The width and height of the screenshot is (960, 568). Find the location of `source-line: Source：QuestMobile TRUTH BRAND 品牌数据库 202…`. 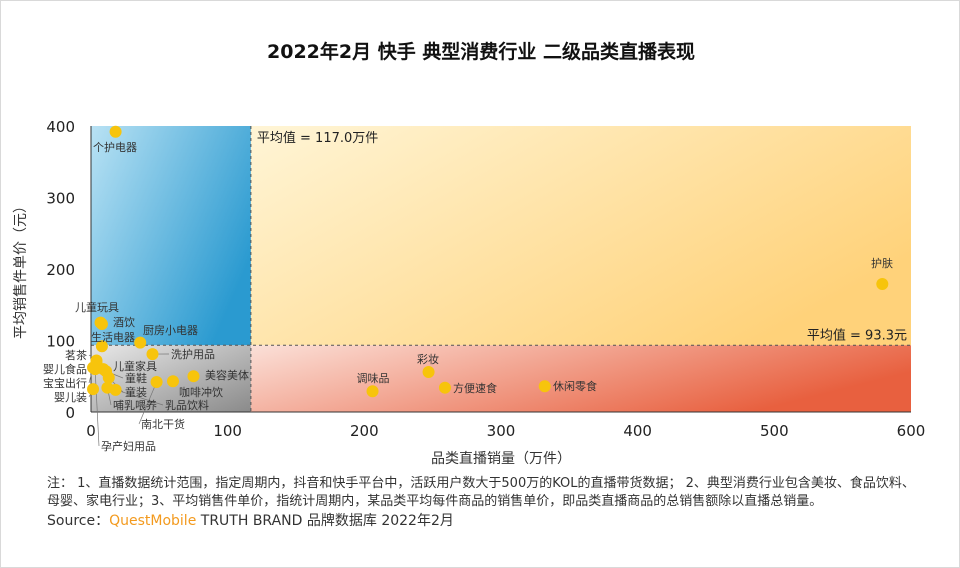

source-line: Source：QuestMobile TRUTH BRAND 品牌数据库 202… is located at coordinates (487, 521).